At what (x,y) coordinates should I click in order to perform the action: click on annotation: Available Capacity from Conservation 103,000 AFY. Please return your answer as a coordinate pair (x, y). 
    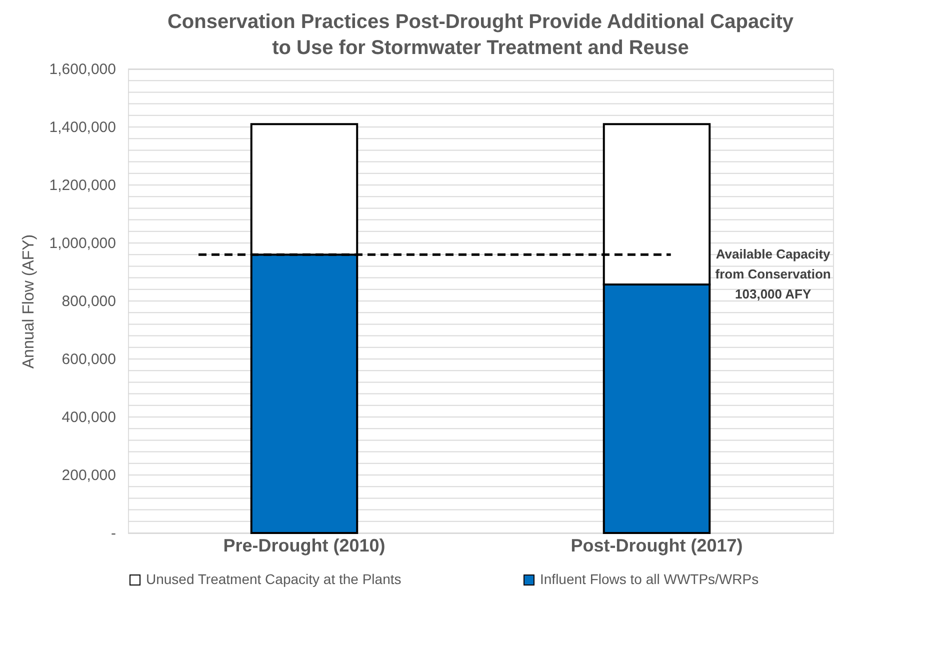
    Looking at the image, I should click on (773, 274).